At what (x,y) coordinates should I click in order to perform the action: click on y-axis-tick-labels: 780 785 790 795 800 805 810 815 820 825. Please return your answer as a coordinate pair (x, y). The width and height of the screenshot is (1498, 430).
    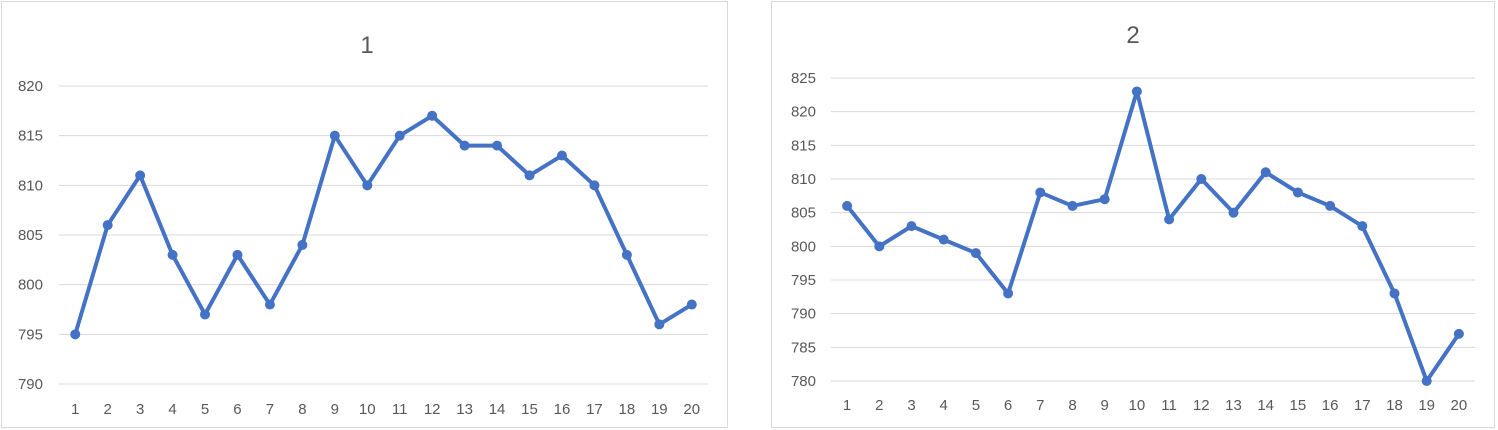
    Looking at the image, I should click on (803, 230).